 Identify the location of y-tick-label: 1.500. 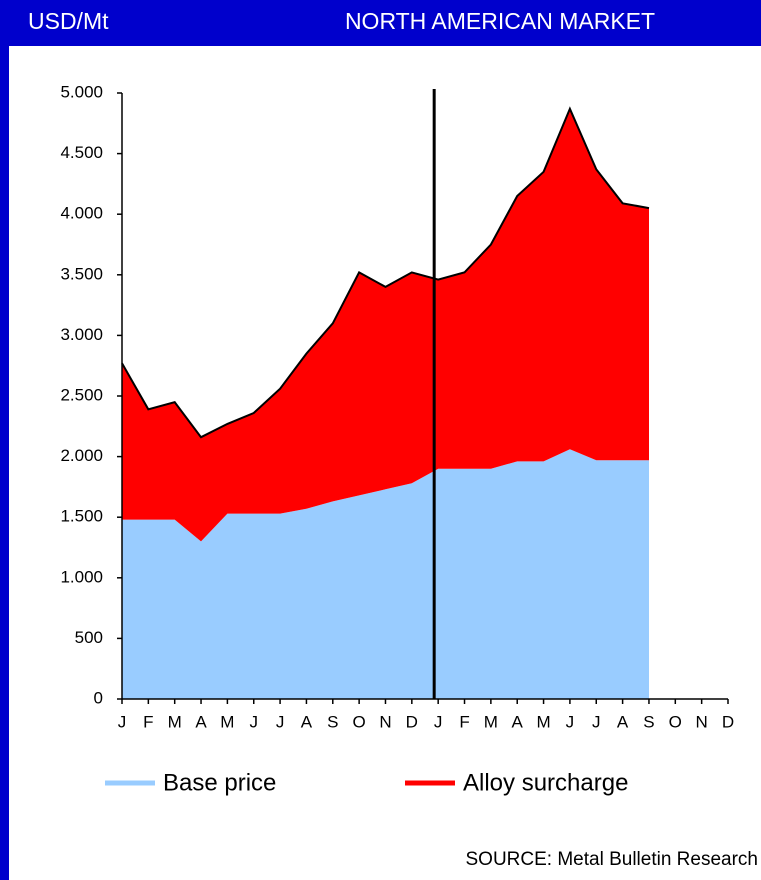
(81, 516).